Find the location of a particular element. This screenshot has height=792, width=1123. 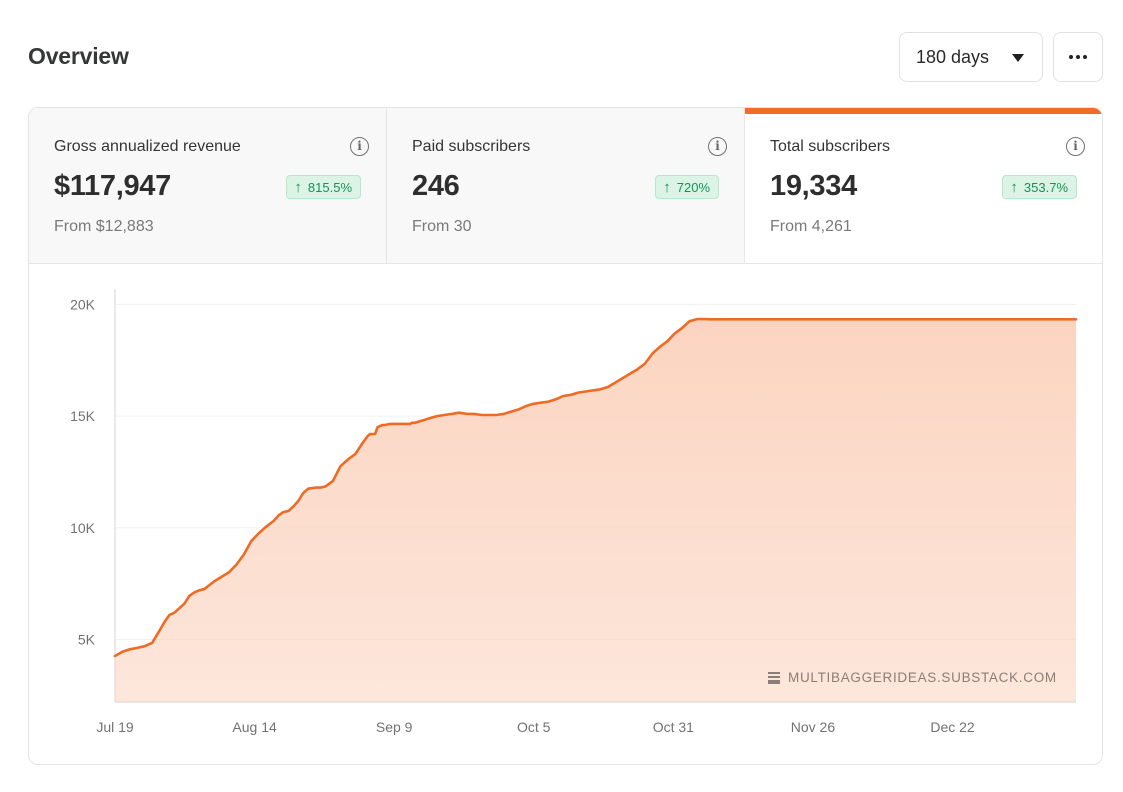

substack-logo-icon is located at coordinates (774, 677).